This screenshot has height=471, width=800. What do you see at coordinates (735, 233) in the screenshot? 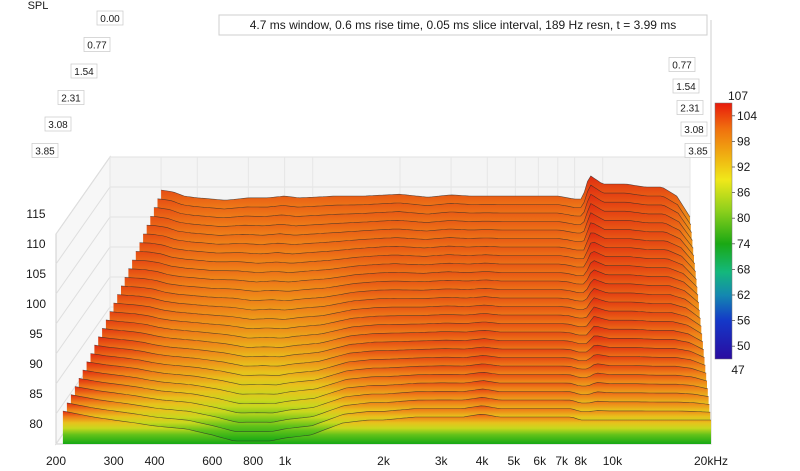
I see `colorbar: 107 47 104 98 92 86 80 74 68 62 56 50` at bounding box center [735, 233].